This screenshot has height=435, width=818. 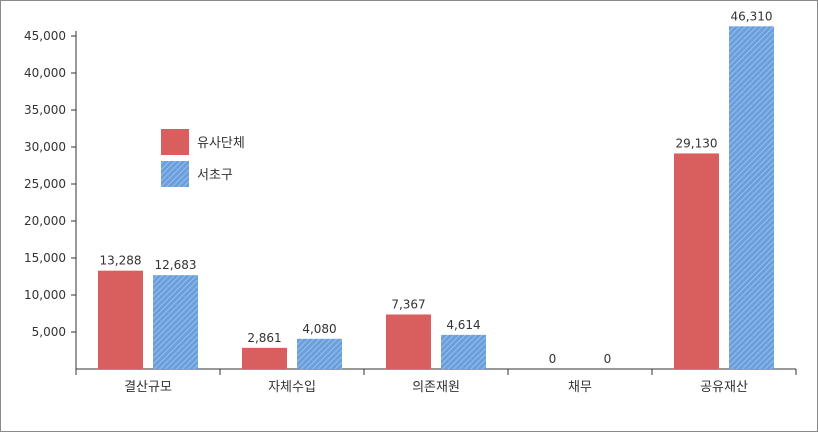 What do you see at coordinates (45, 36) in the screenshot?
I see `y-tick-label: 45,000` at bounding box center [45, 36].